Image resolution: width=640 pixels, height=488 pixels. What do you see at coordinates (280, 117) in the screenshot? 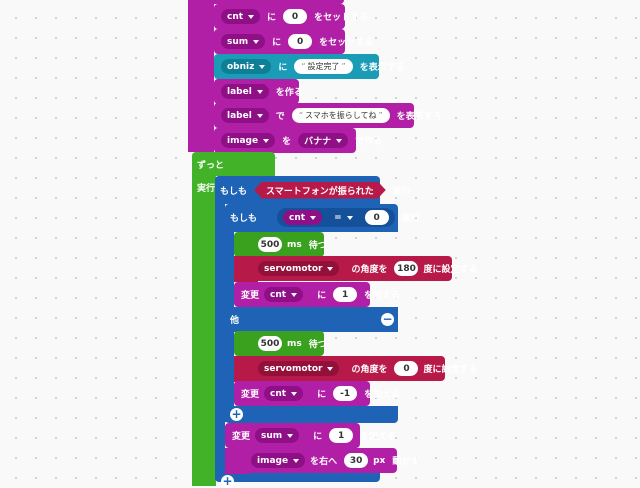
I see `with-label: で` at bounding box center [280, 117].